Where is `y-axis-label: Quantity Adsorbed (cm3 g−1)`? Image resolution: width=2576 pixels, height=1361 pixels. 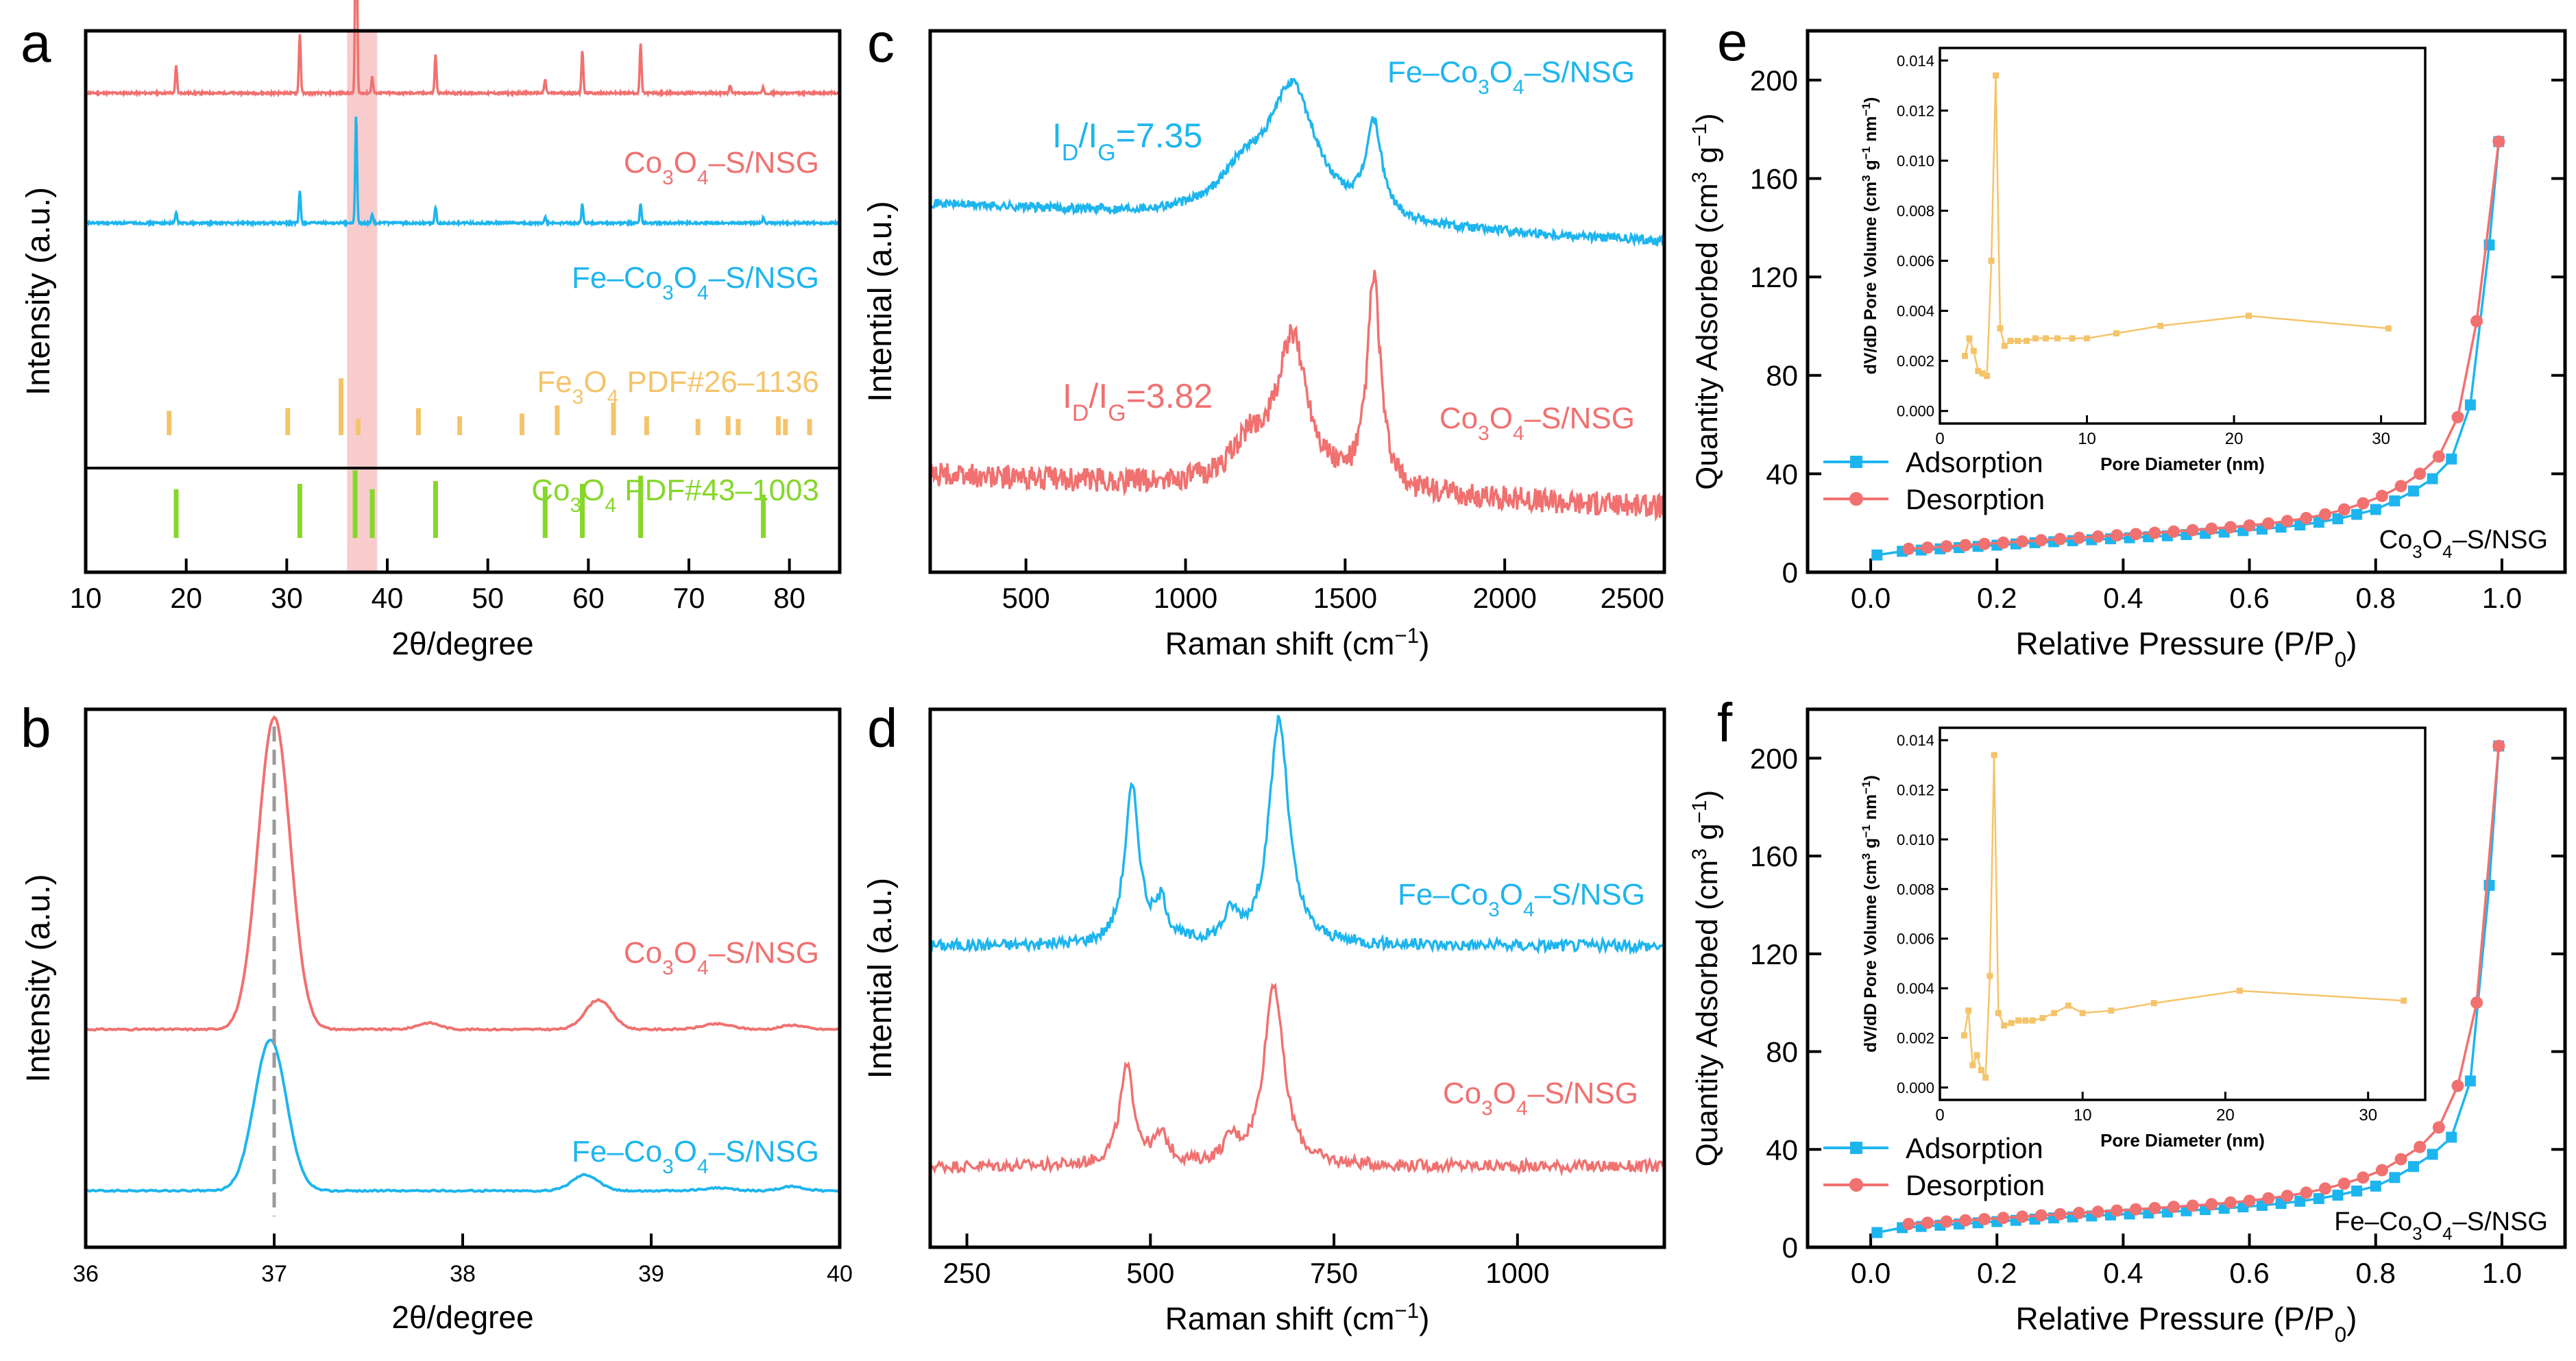 y-axis-label: Quantity Adsorbed (cm3 g−1) is located at coordinates (1706, 978).